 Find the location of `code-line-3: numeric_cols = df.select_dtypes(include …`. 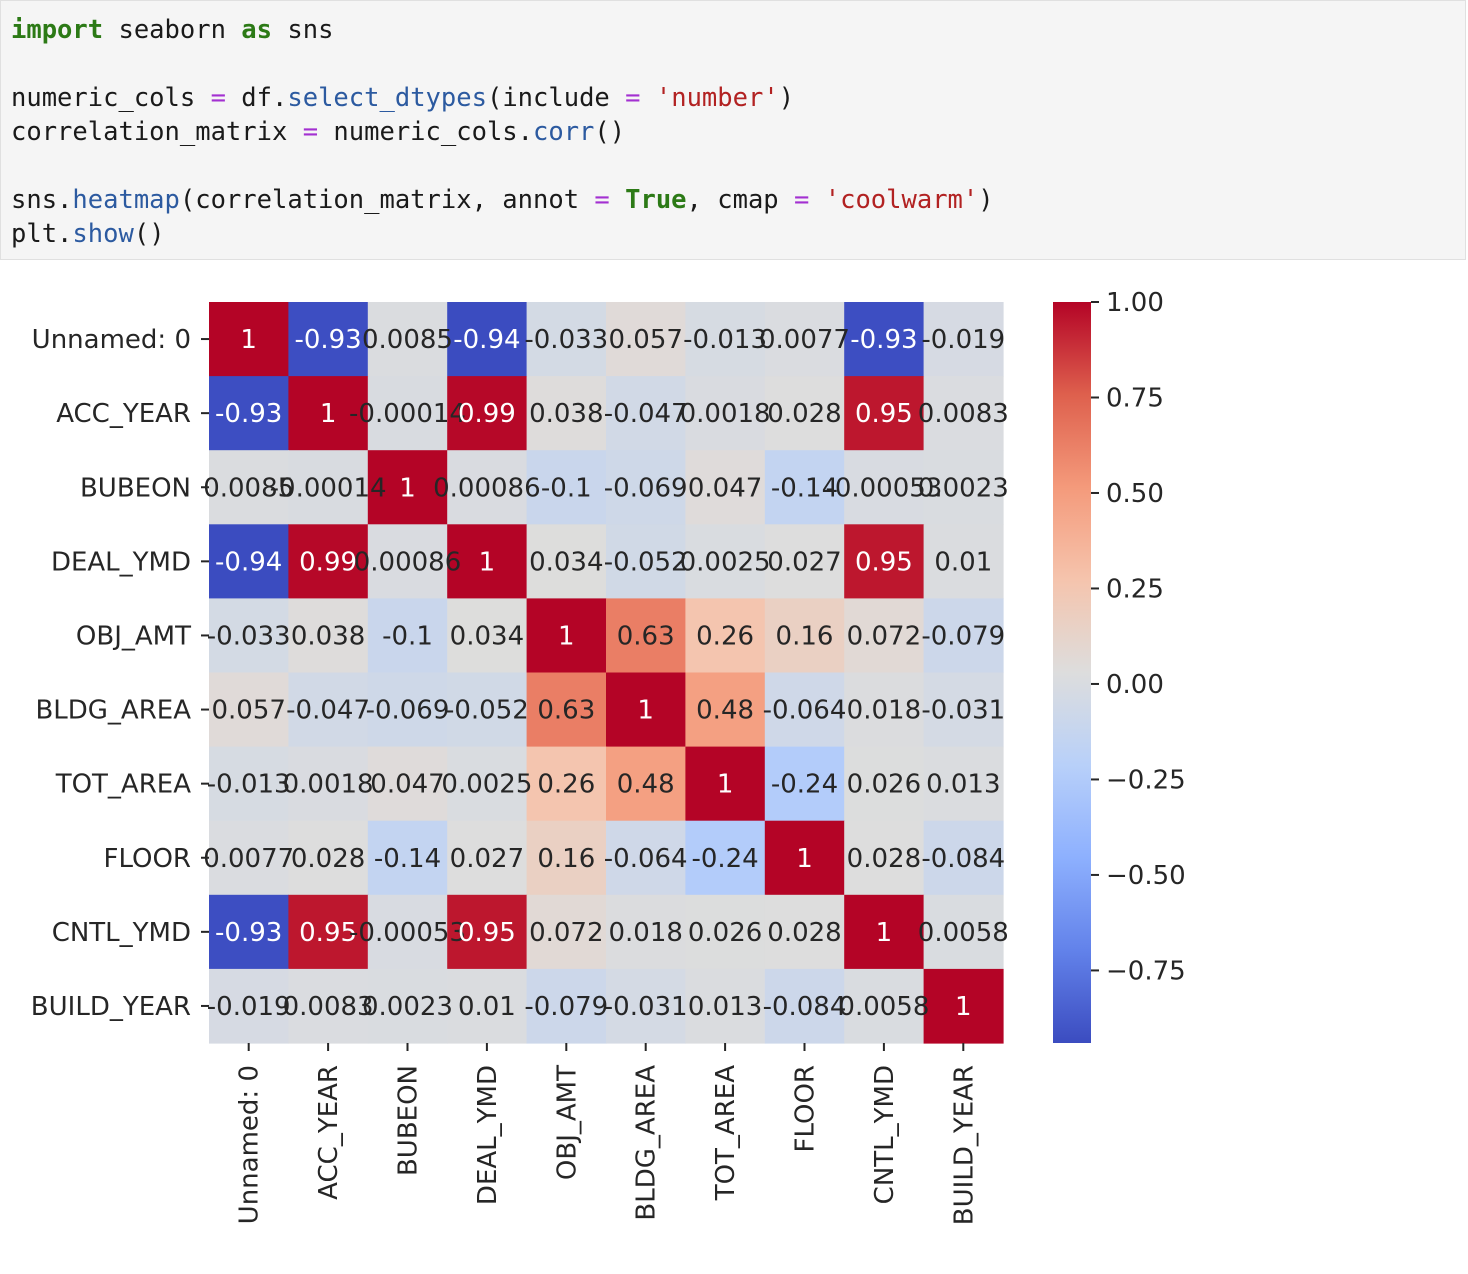

code-line-3: numeric_cols = df.select_dtypes(include … is located at coordinates (403, 98).